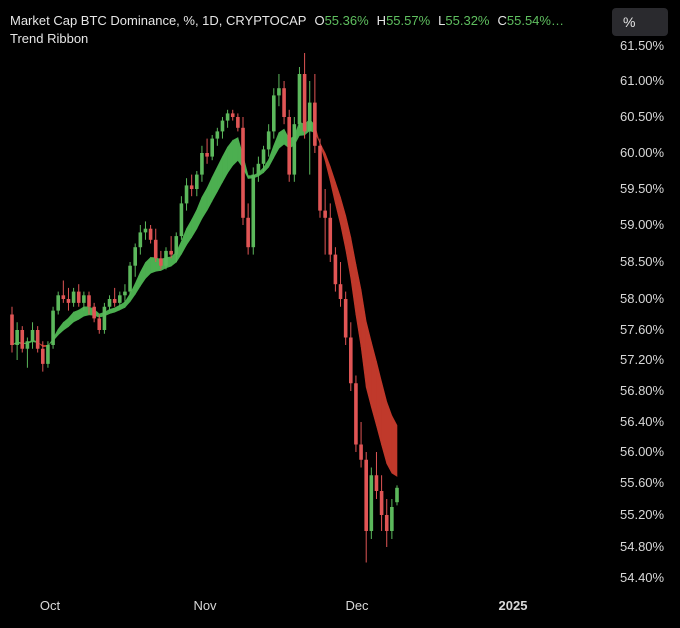 The width and height of the screenshot is (680, 628). Describe the element at coordinates (357, 605) in the screenshot. I see `x-tick-label: Dec` at that location.